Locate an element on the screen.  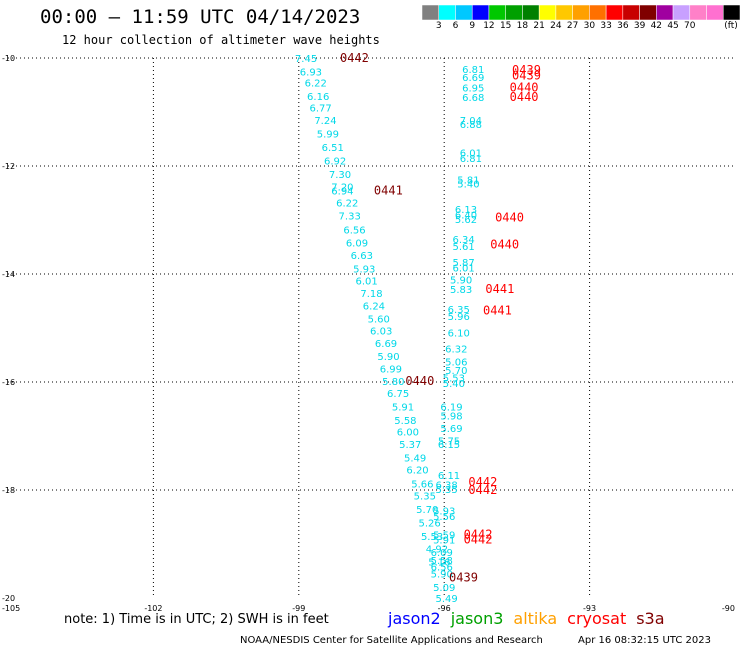
lon-tick-label: -90 is located at coordinates (728, 608).